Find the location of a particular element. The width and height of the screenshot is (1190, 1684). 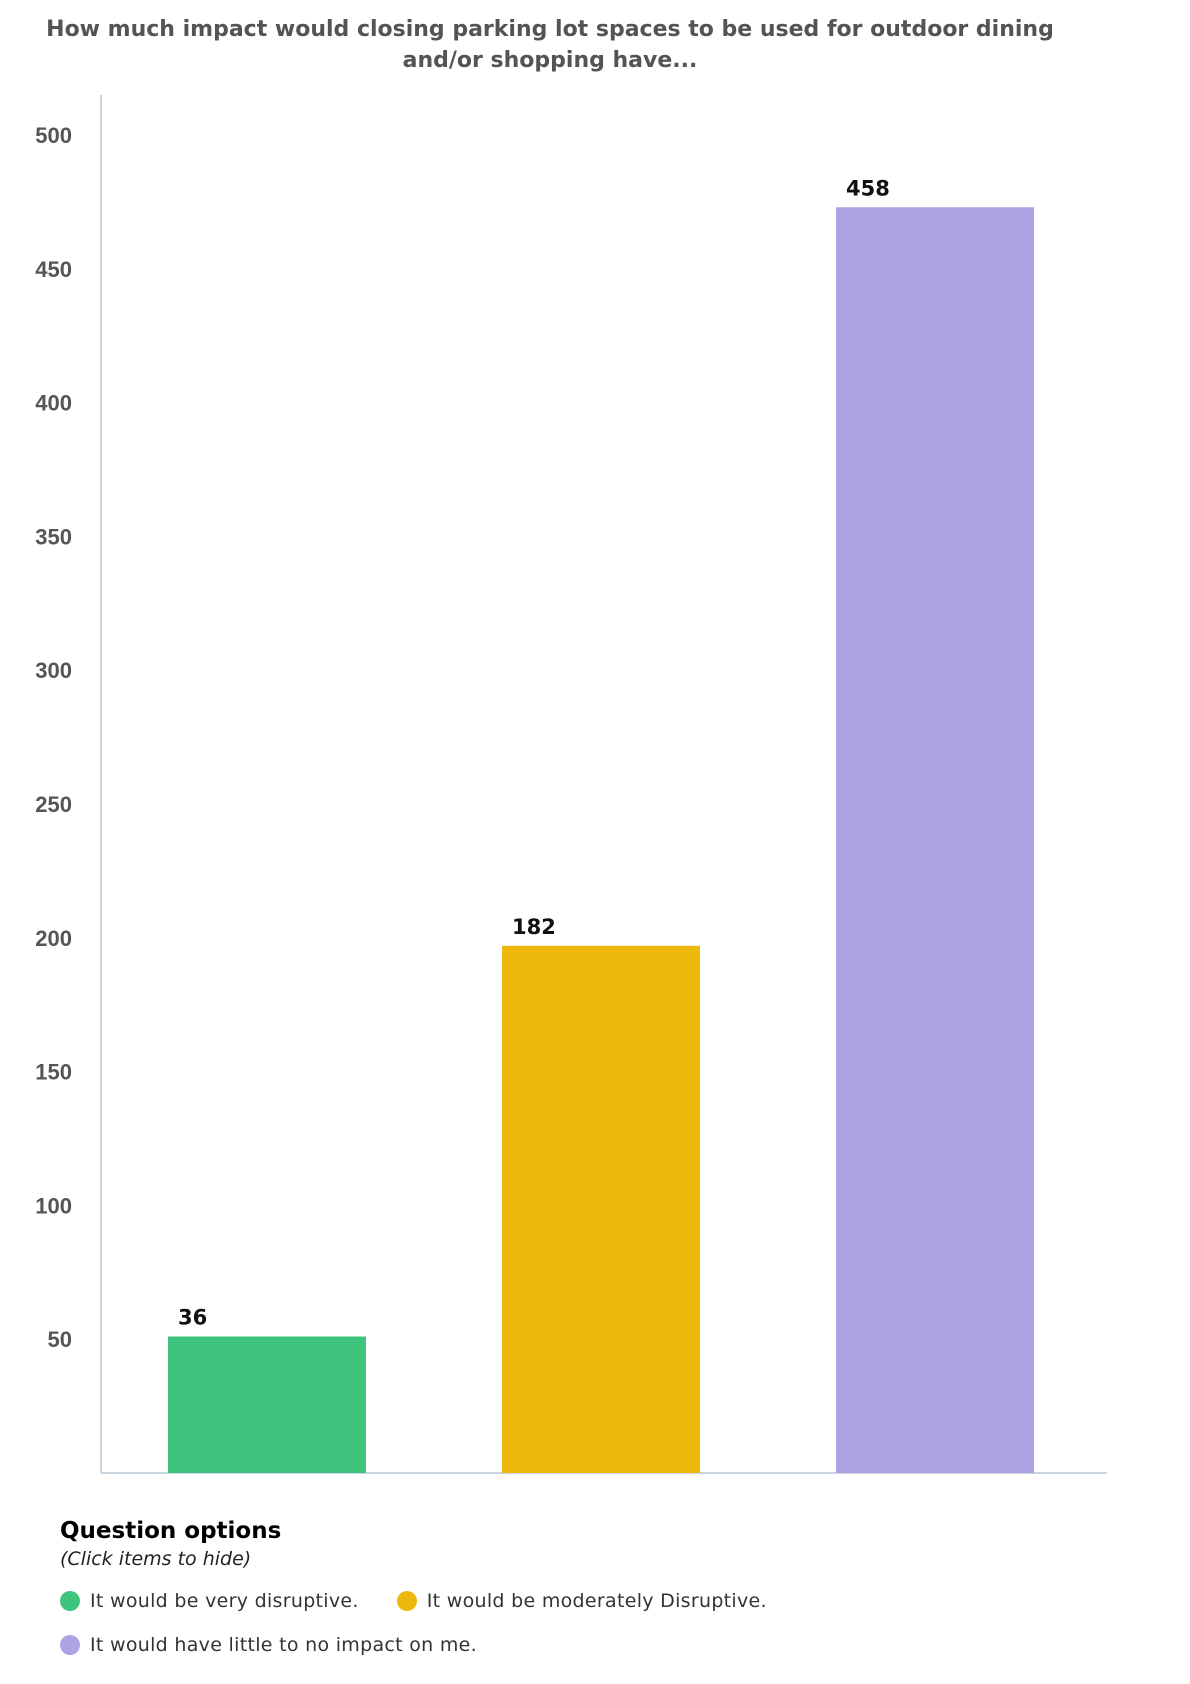

y-tick-label: 200 is located at coordinates (53, 938).